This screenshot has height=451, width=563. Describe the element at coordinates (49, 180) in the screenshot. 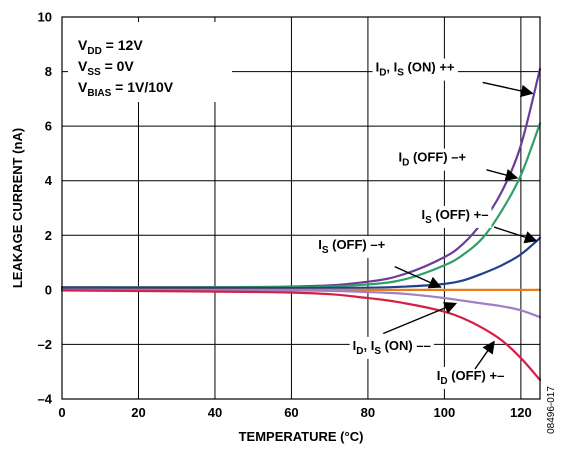

I see `y-tick-label: 4` at that location.